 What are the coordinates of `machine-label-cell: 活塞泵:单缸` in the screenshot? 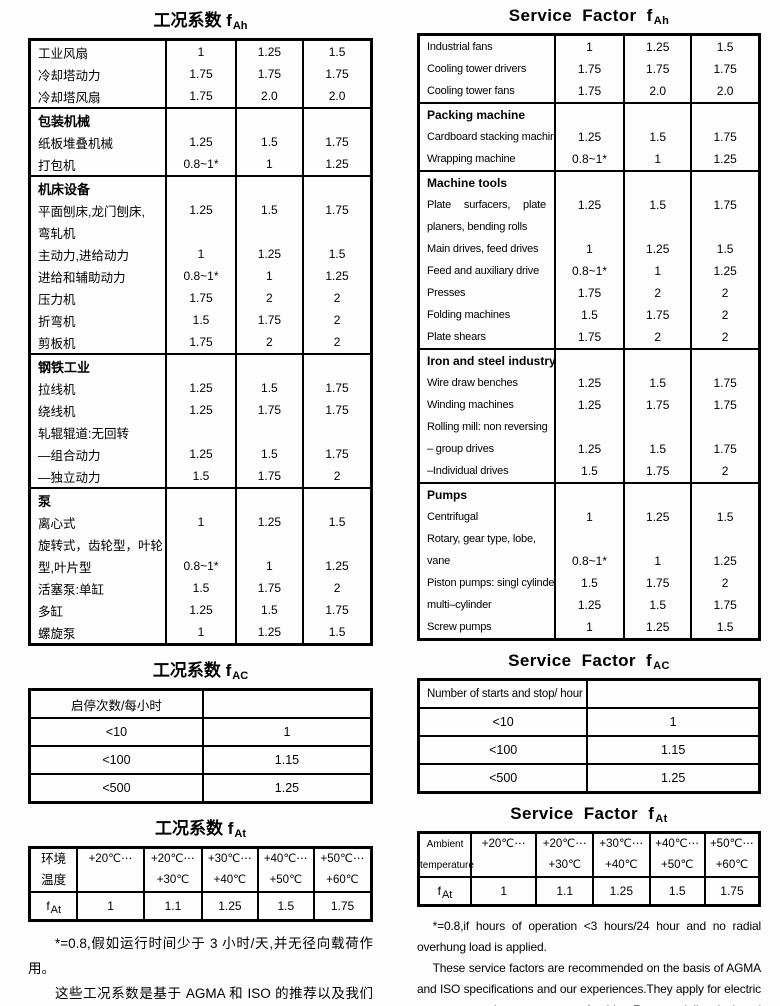 It's located at (71, 589).